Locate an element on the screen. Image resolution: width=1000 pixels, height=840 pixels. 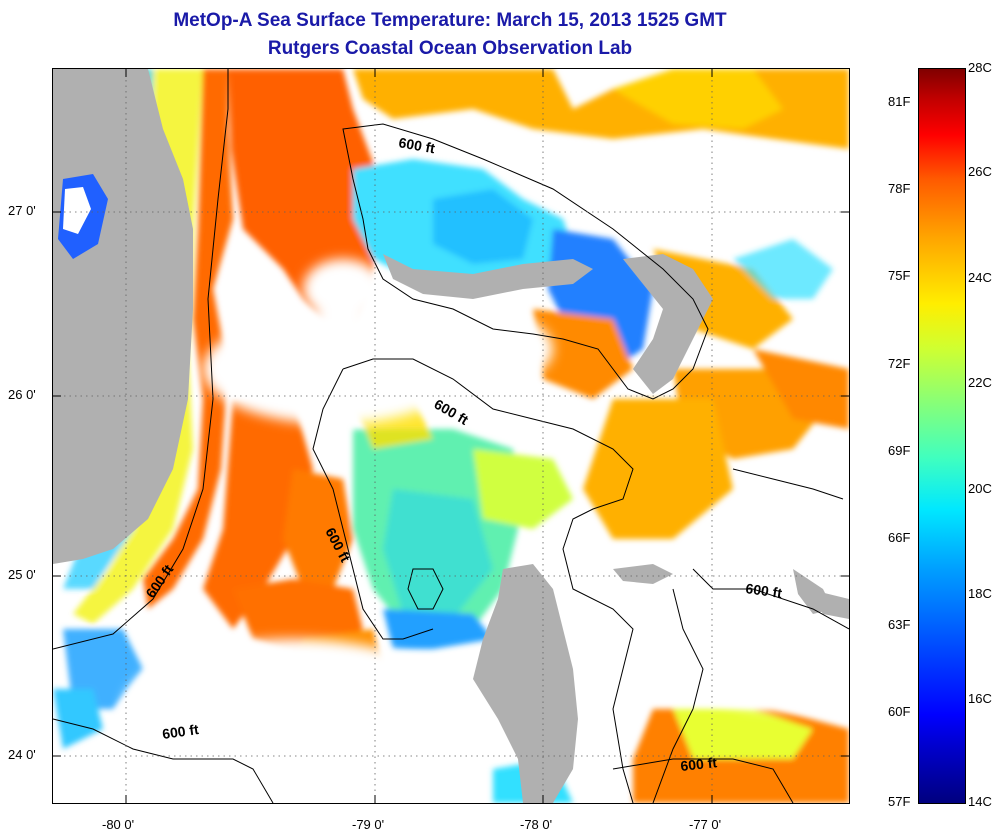
lon-label-79: -79 0' is located at coordinates (368, 824).